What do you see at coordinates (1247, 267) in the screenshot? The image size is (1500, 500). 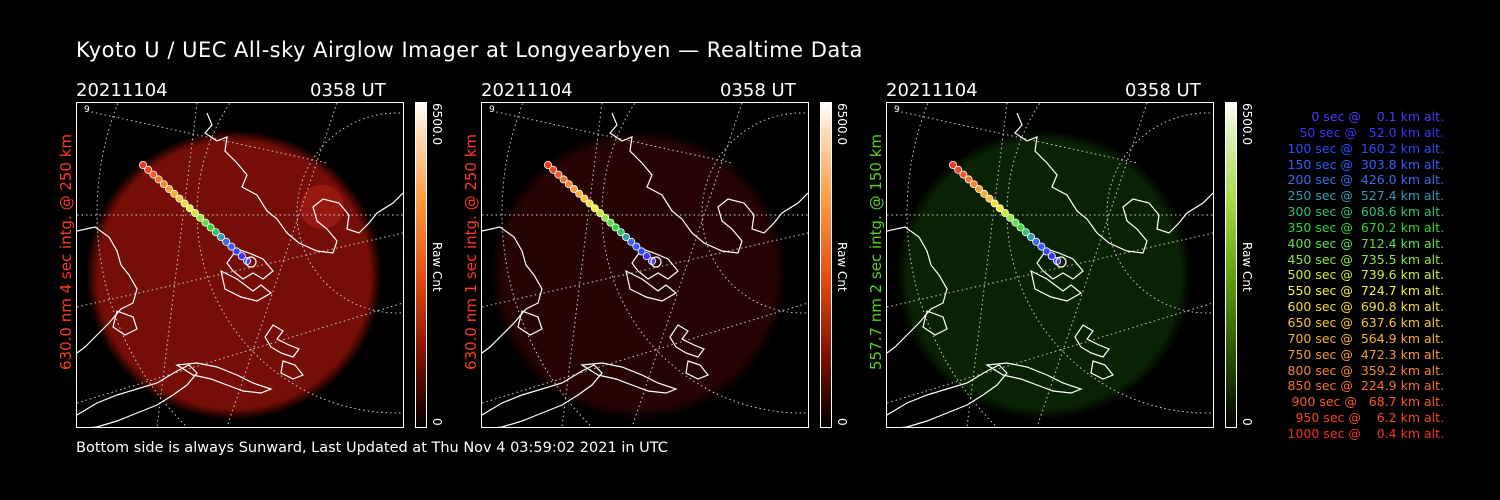 I see `panel-3-colorbar-unit: Raw Cnt` at bounding box center [1247, 267].